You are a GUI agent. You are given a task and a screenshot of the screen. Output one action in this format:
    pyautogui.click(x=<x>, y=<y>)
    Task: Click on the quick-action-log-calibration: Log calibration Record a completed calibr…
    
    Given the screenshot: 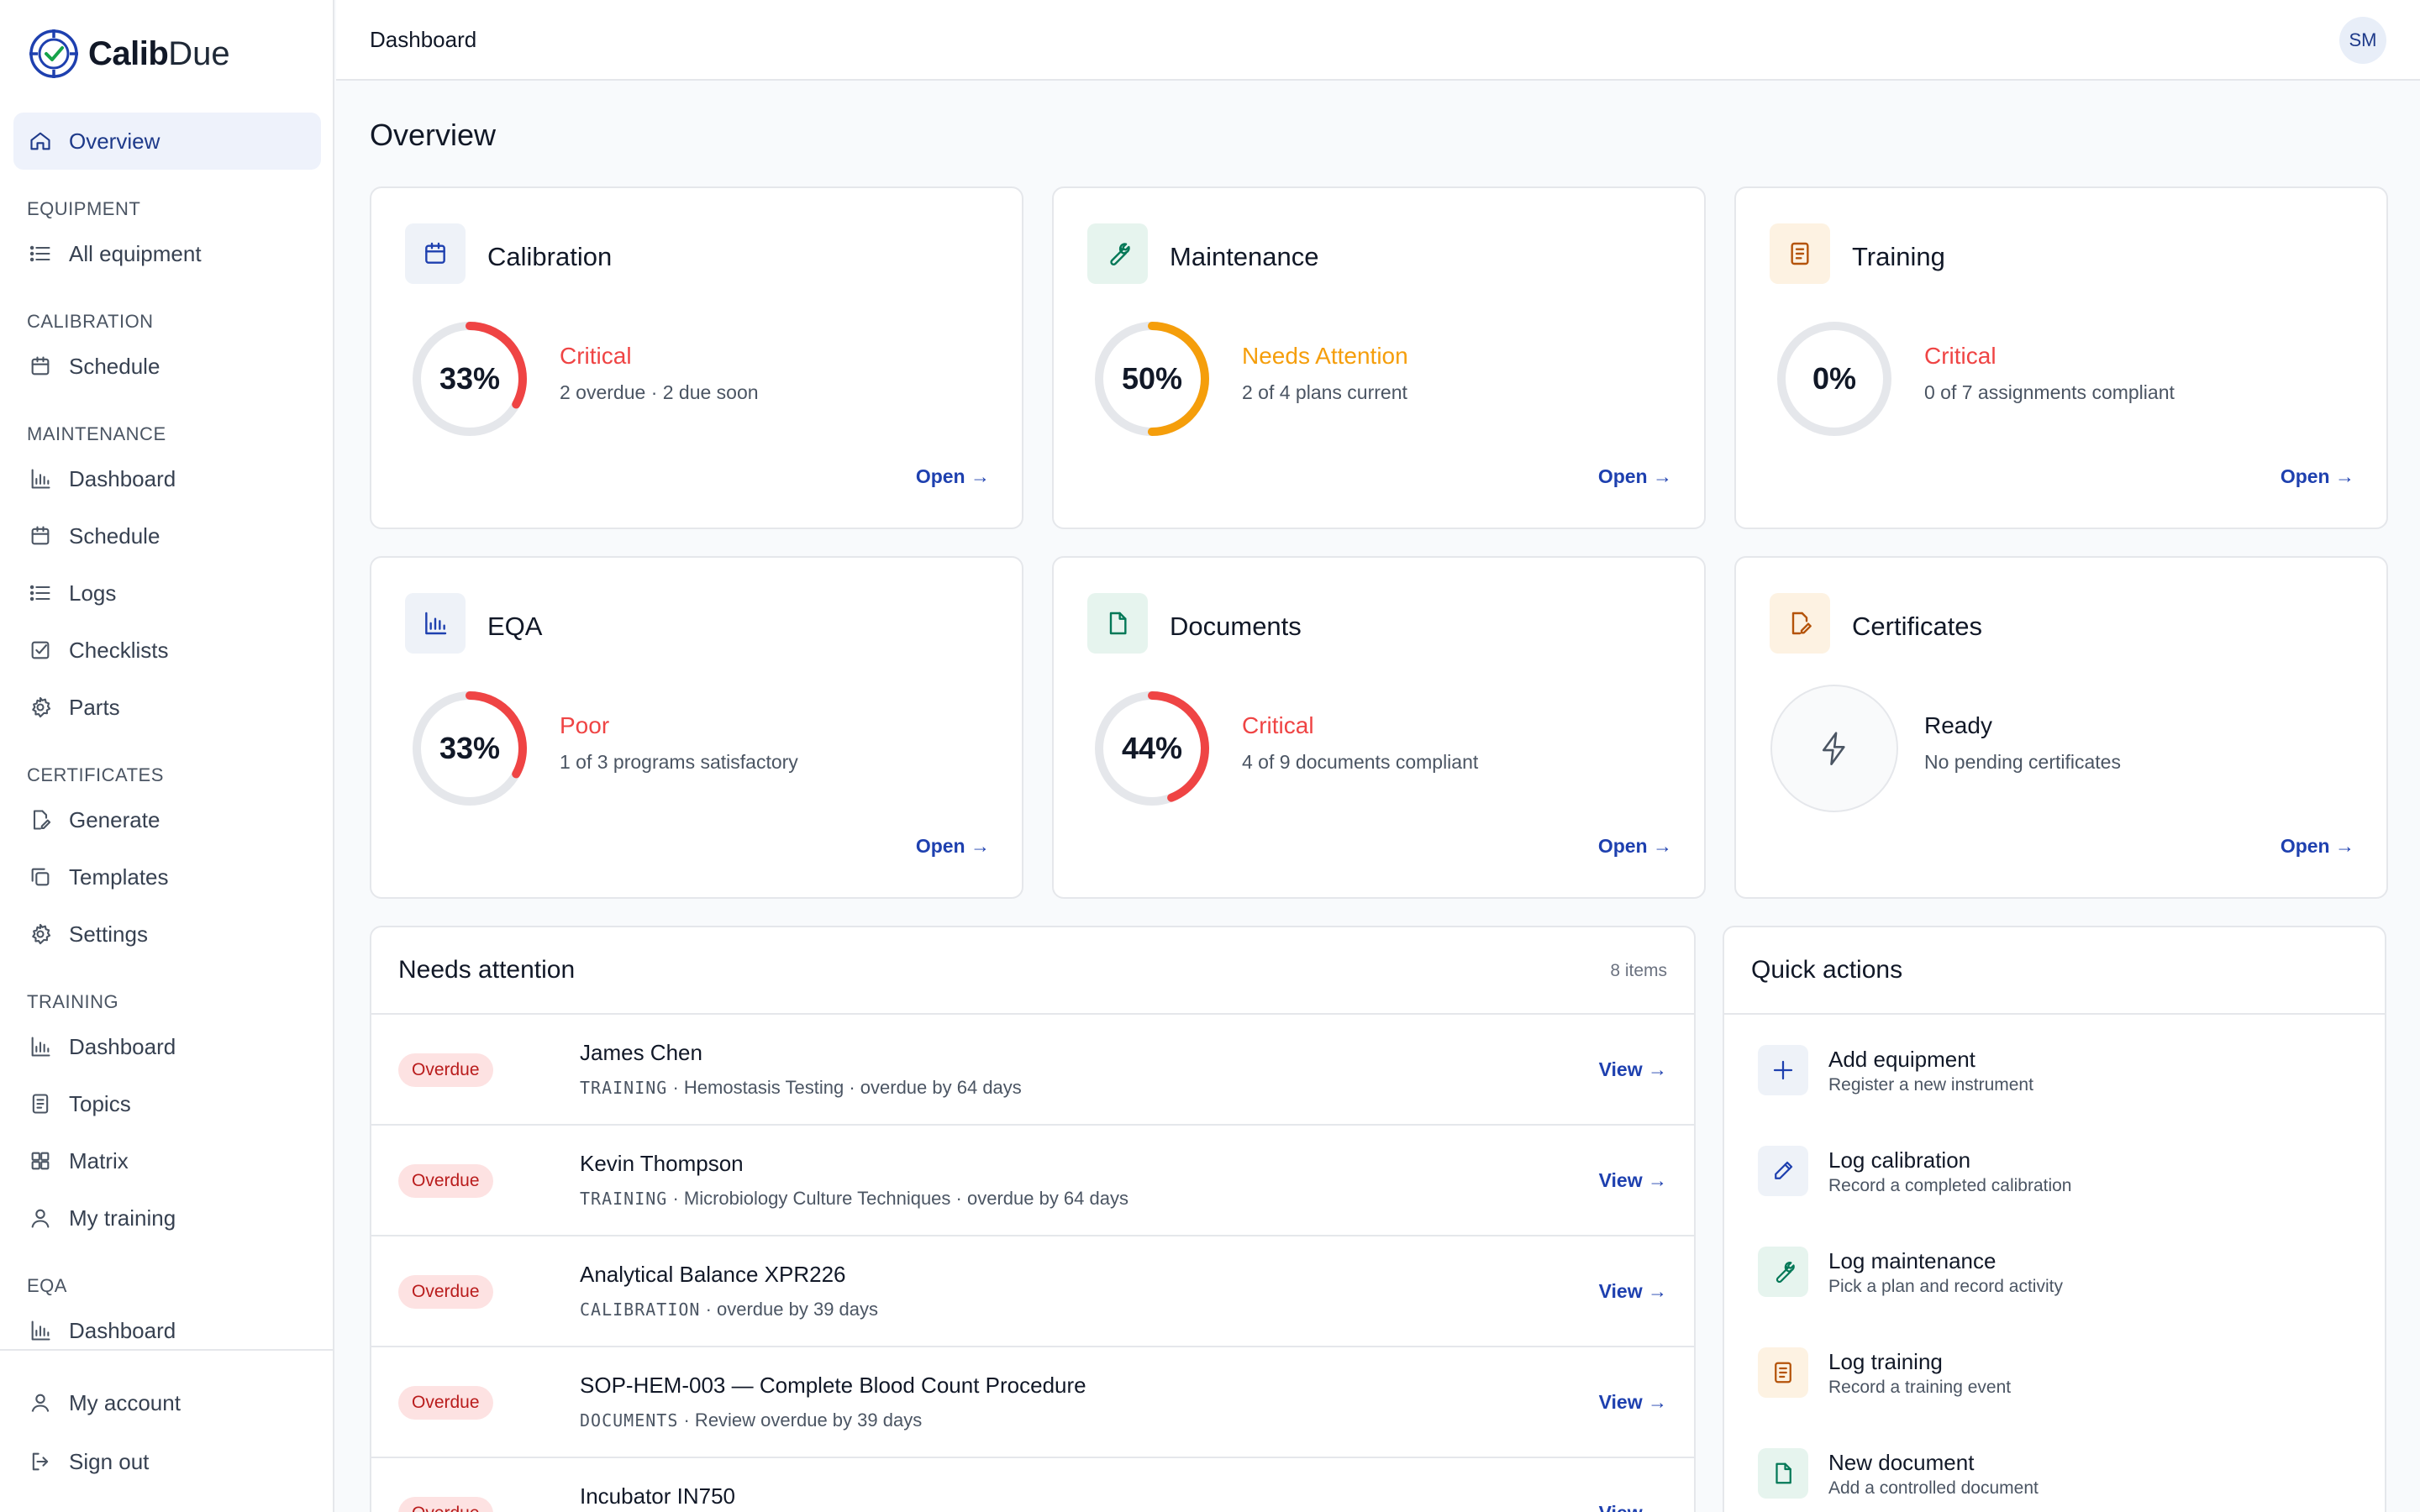 What is the action you would take?
    pyautogui.click(x=2054, y=1167)
    